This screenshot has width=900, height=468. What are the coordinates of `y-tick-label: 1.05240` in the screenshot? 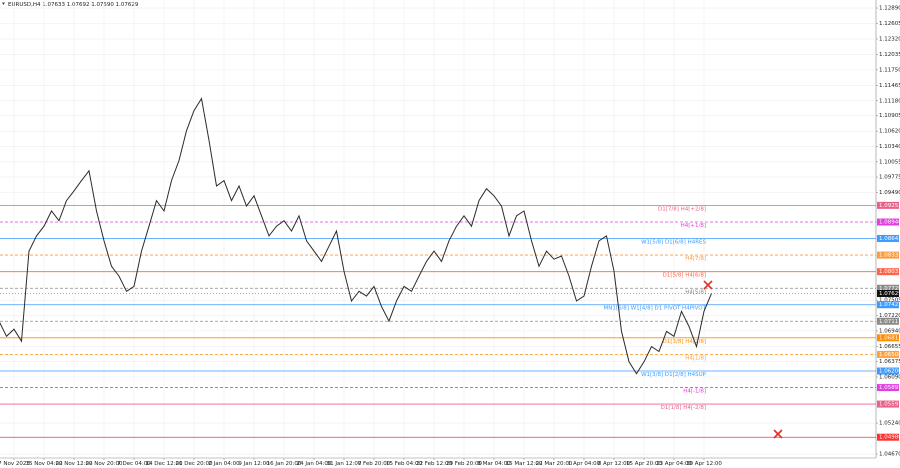 It's located at (889, 424).